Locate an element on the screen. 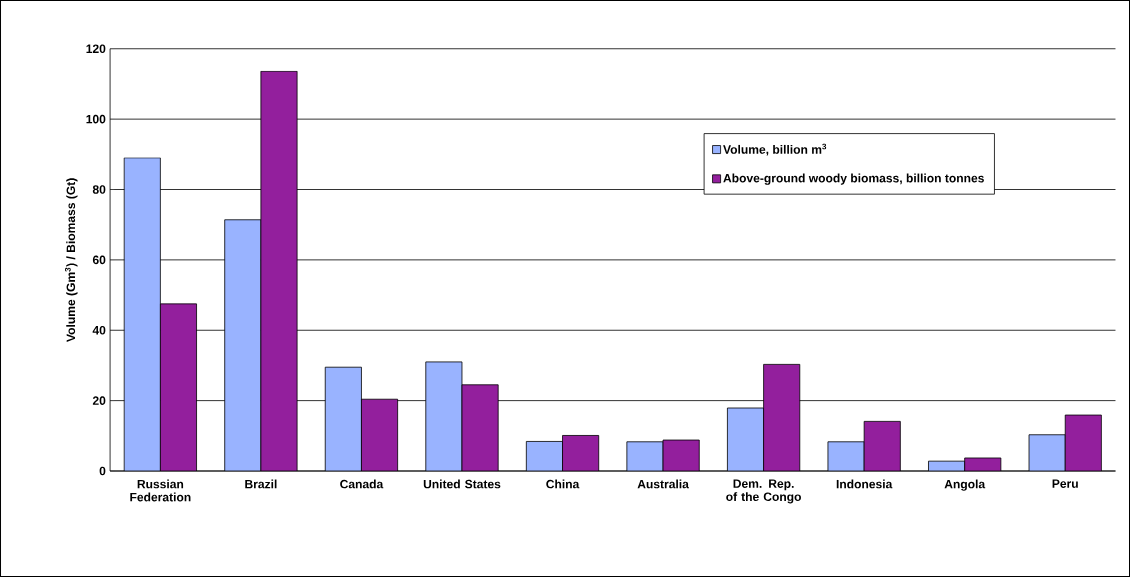 Image resolution: width=1130 pixels, height=577 pixels. legend-label: Volume, billion m$^{3}$ is located at coordinates (775, 149).